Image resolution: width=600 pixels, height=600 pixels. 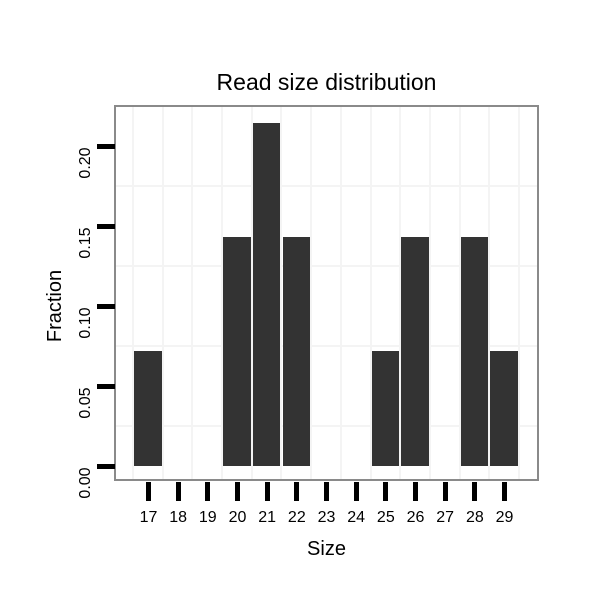 What do you see at coordinates (385, 517) in the screenshot?
I see `x-tick-label: 25` at bounding box center [385, 517].